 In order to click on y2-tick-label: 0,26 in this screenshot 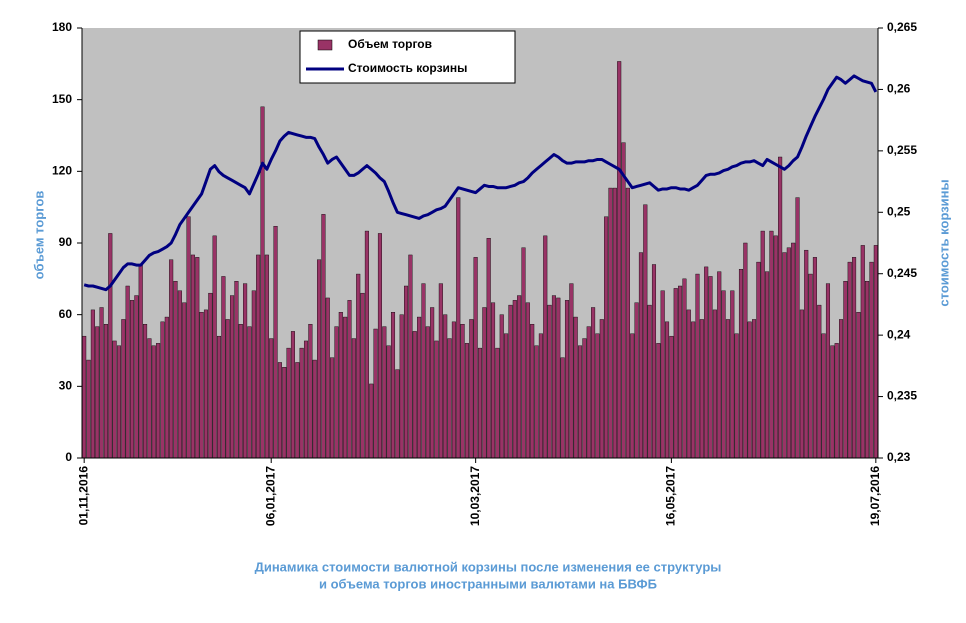, I will do `click(899, 89)`.